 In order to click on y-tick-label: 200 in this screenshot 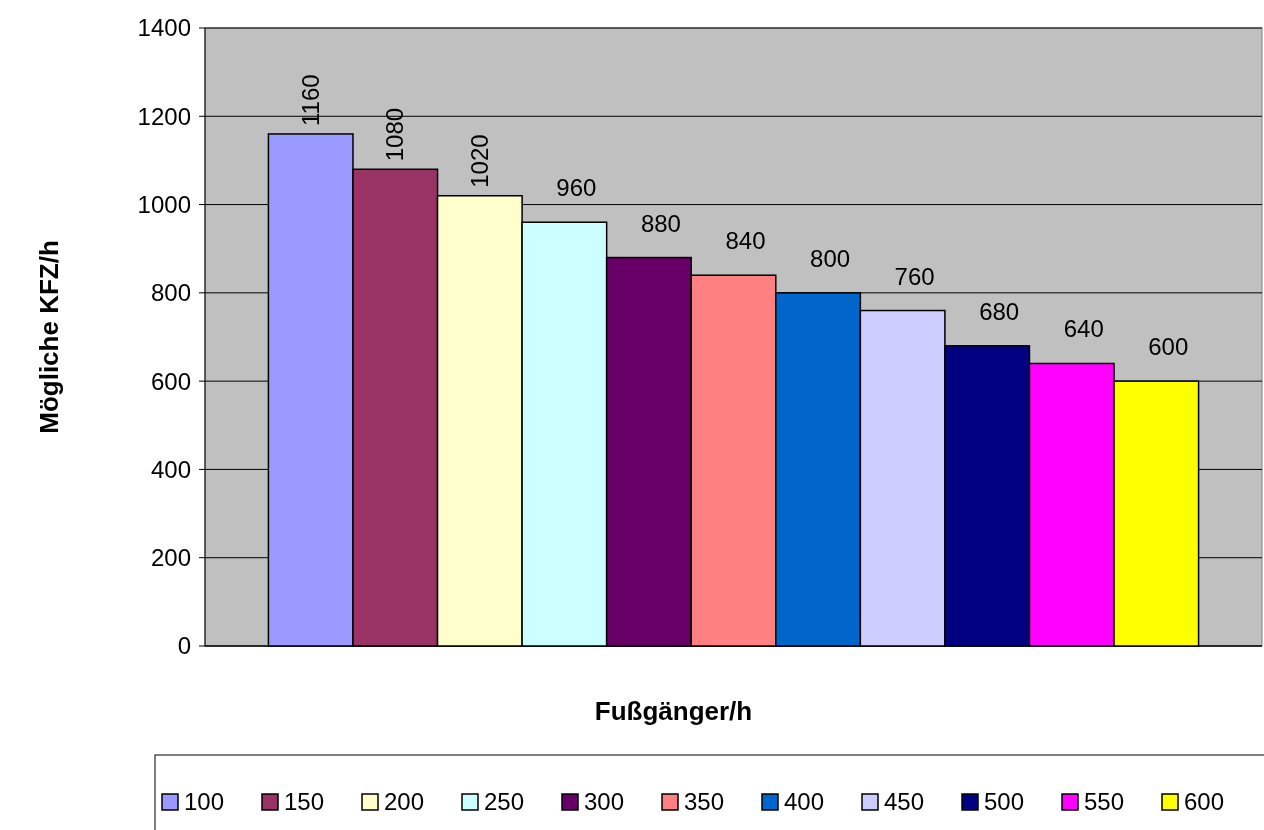, I will do `click(170, 558)`.